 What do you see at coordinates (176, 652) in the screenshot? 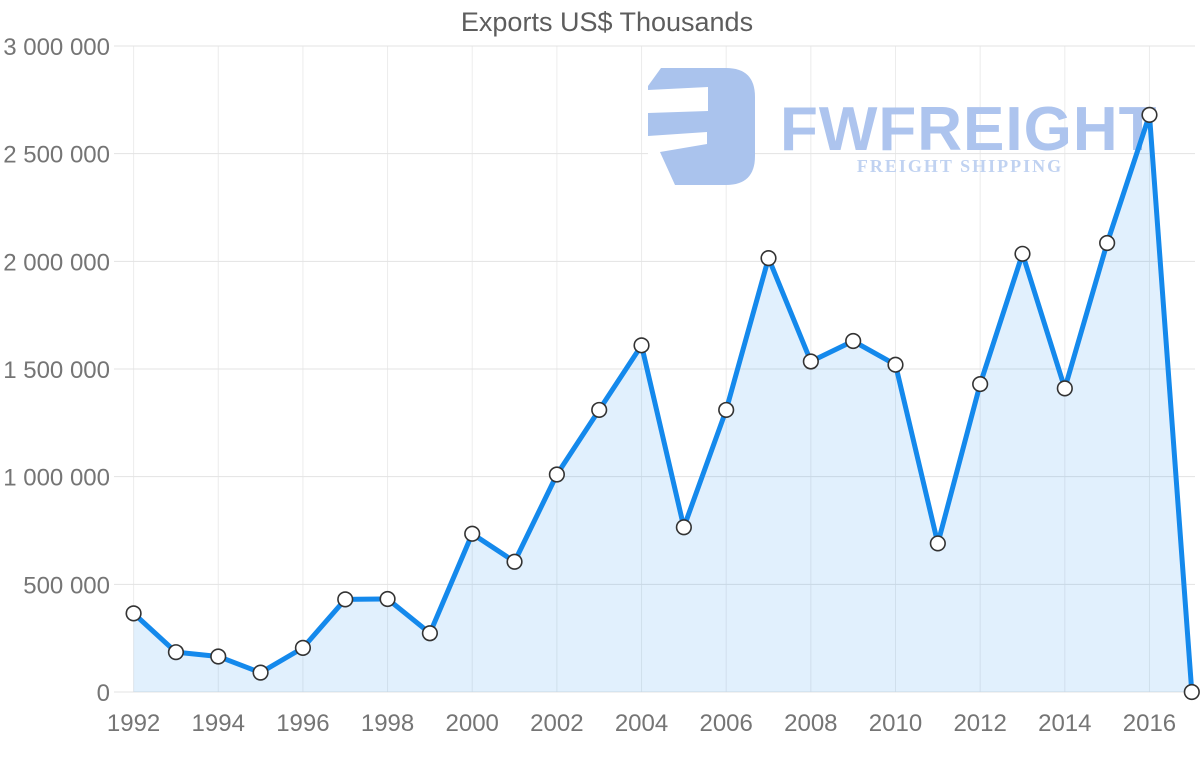
I see `data-point-1993` at bounding box center [176, 652].